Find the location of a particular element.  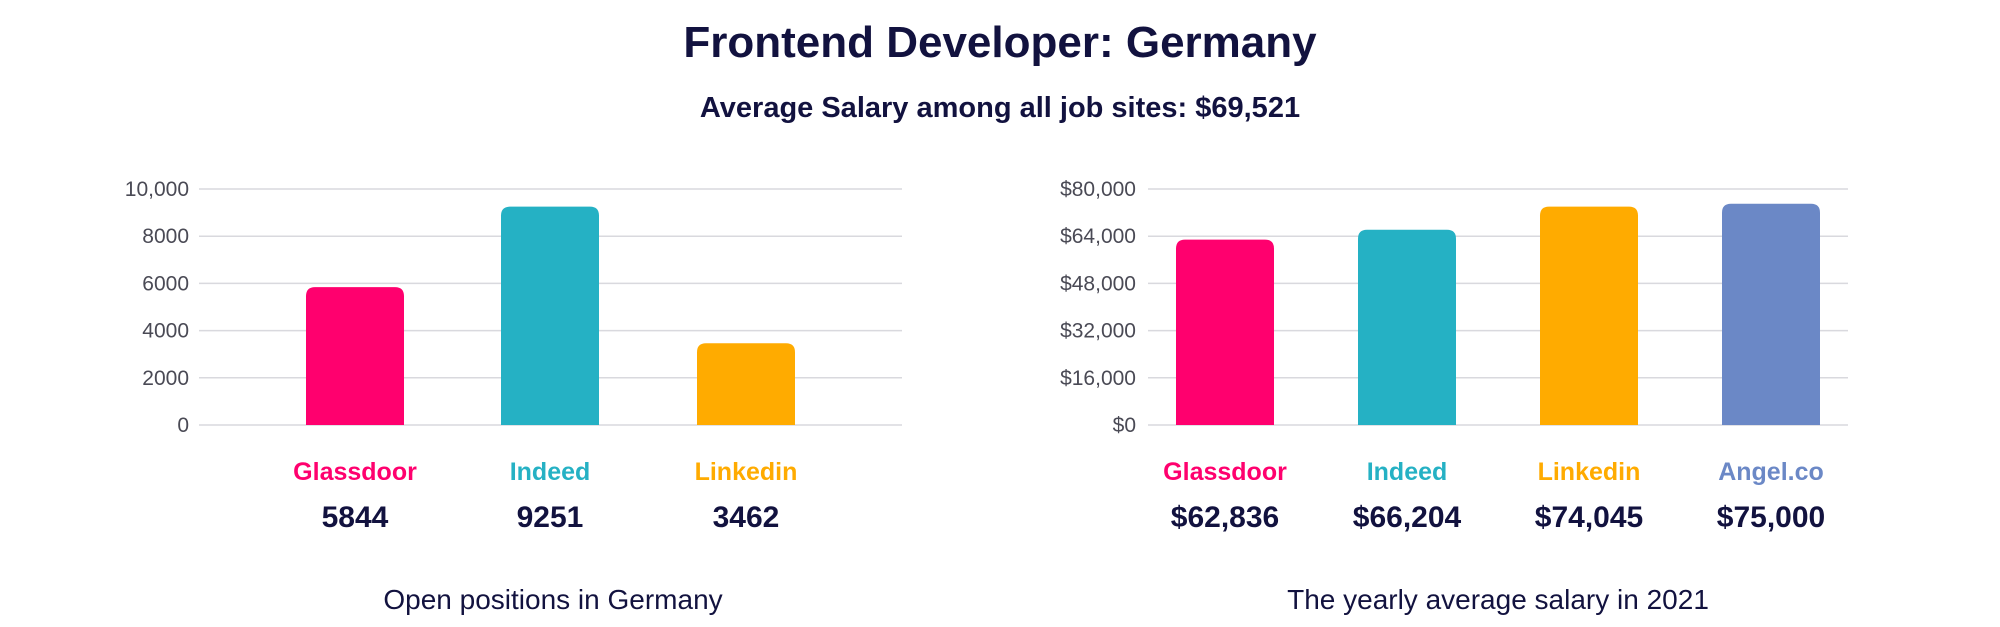

value-label: 9251 is located at coordinates (550, 517).